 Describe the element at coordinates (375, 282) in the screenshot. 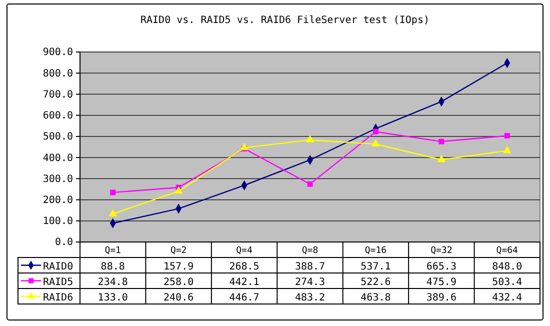

I see `data-label: 522.6` at that location.